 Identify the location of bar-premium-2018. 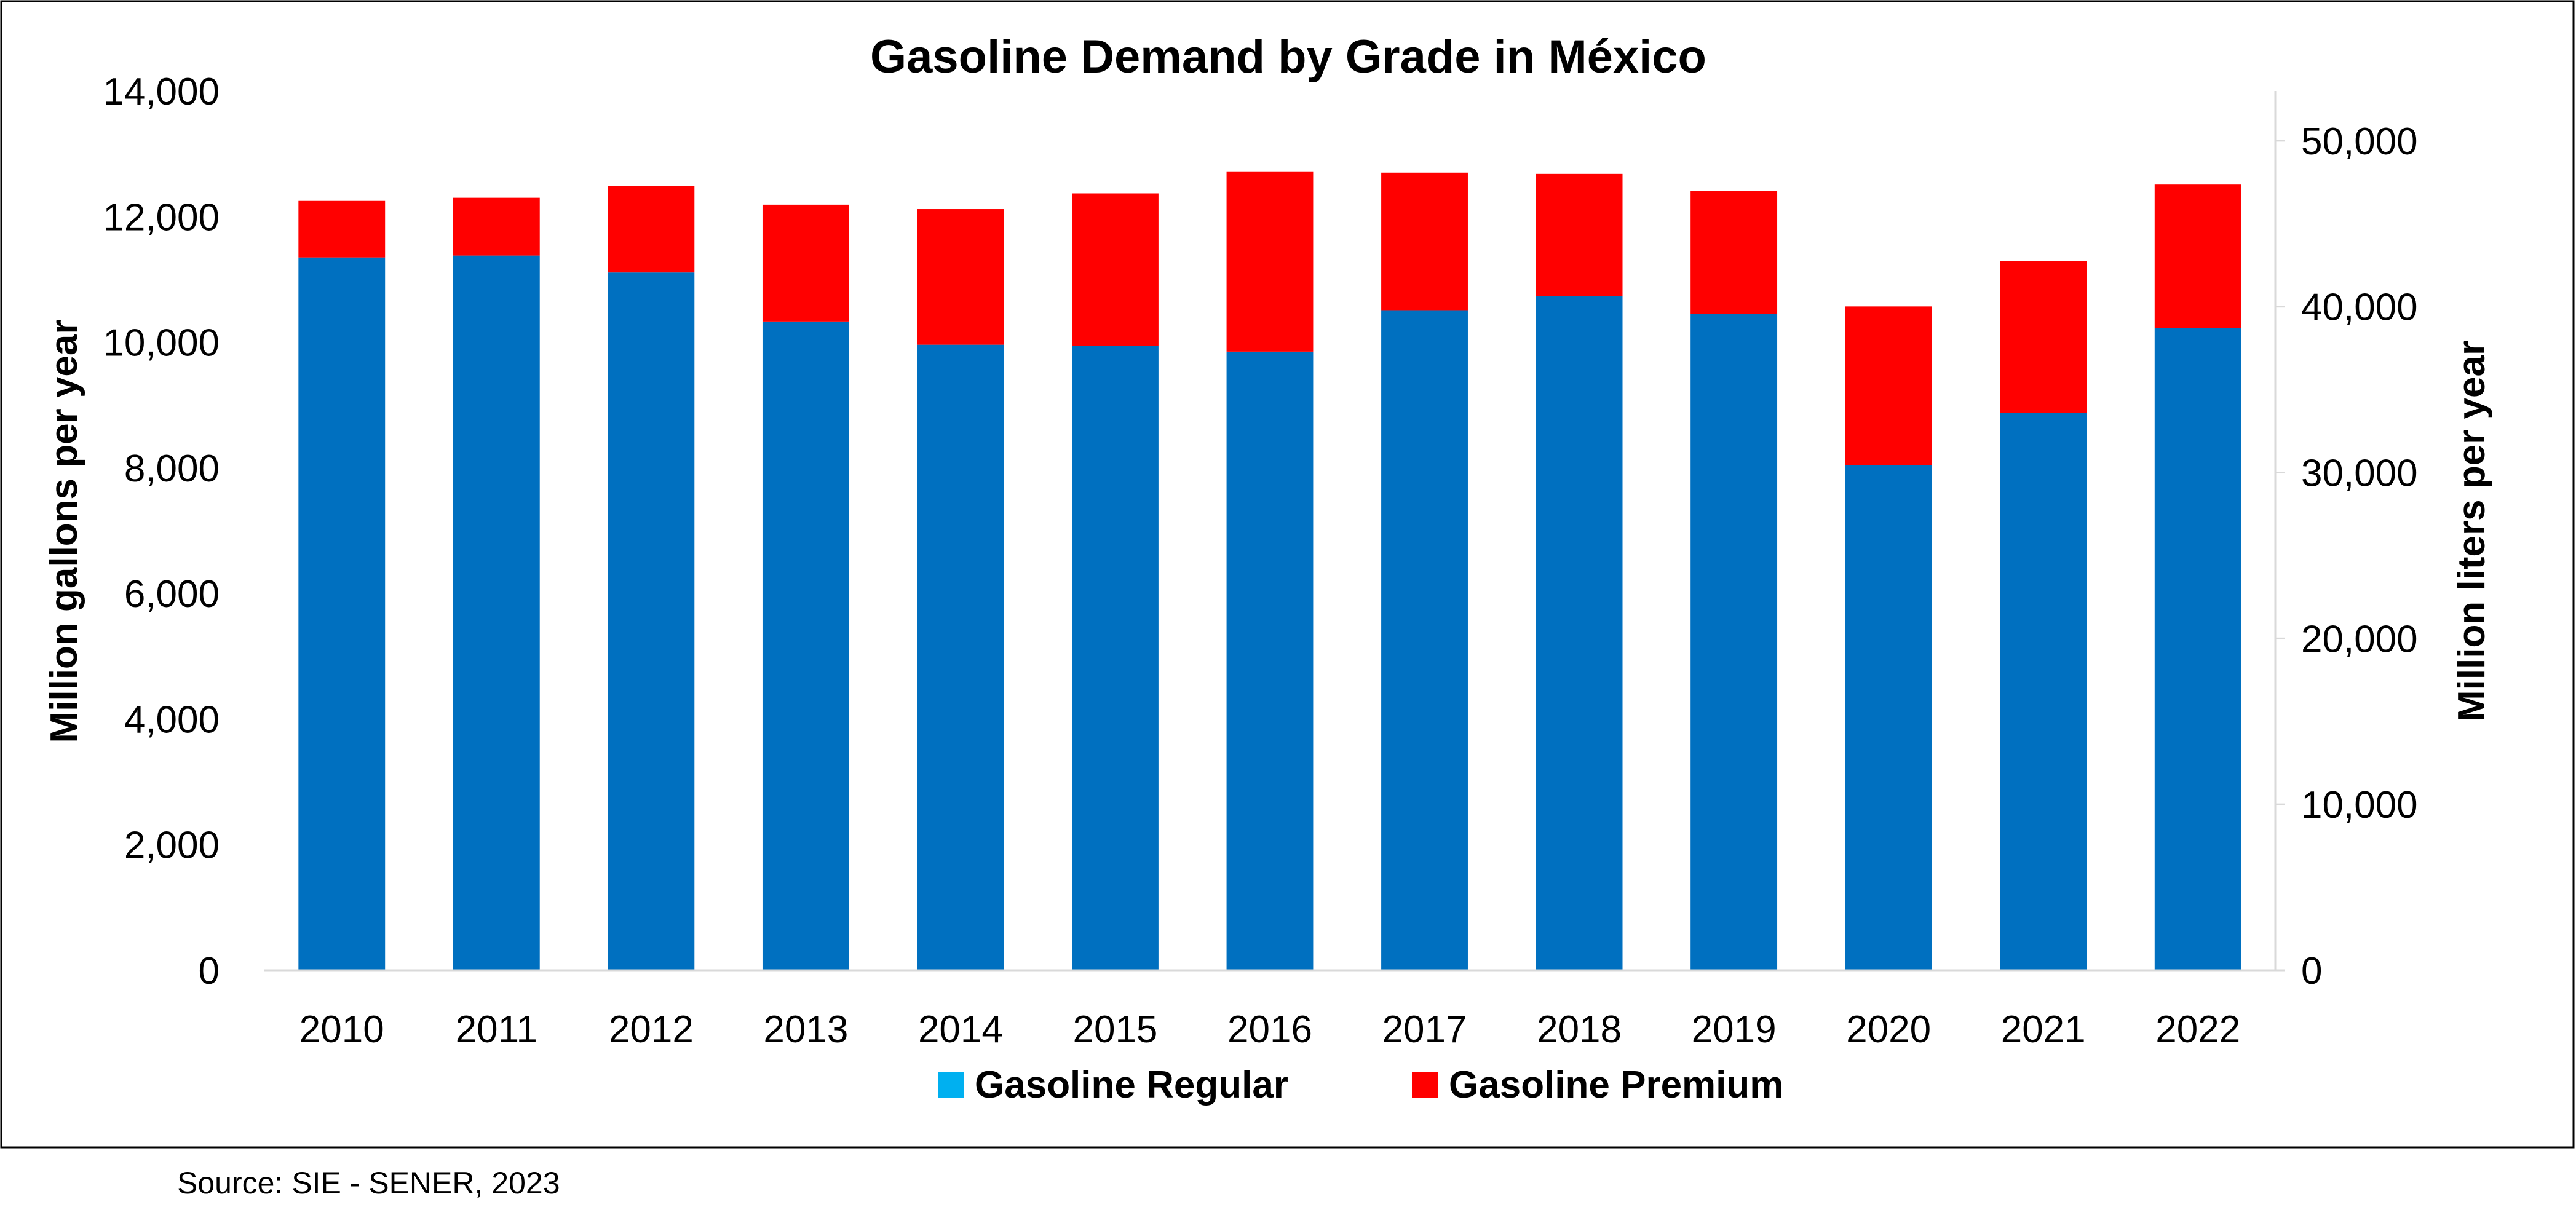
(1579, 235).